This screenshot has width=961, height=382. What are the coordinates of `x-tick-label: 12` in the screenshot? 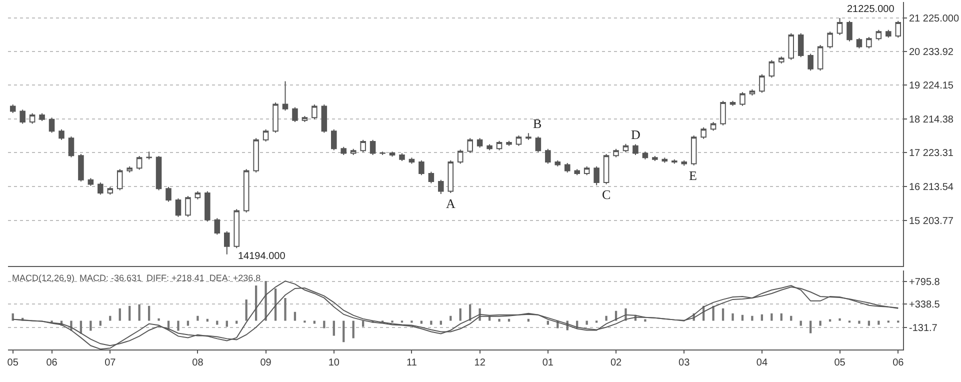 It's located at (480, 363).